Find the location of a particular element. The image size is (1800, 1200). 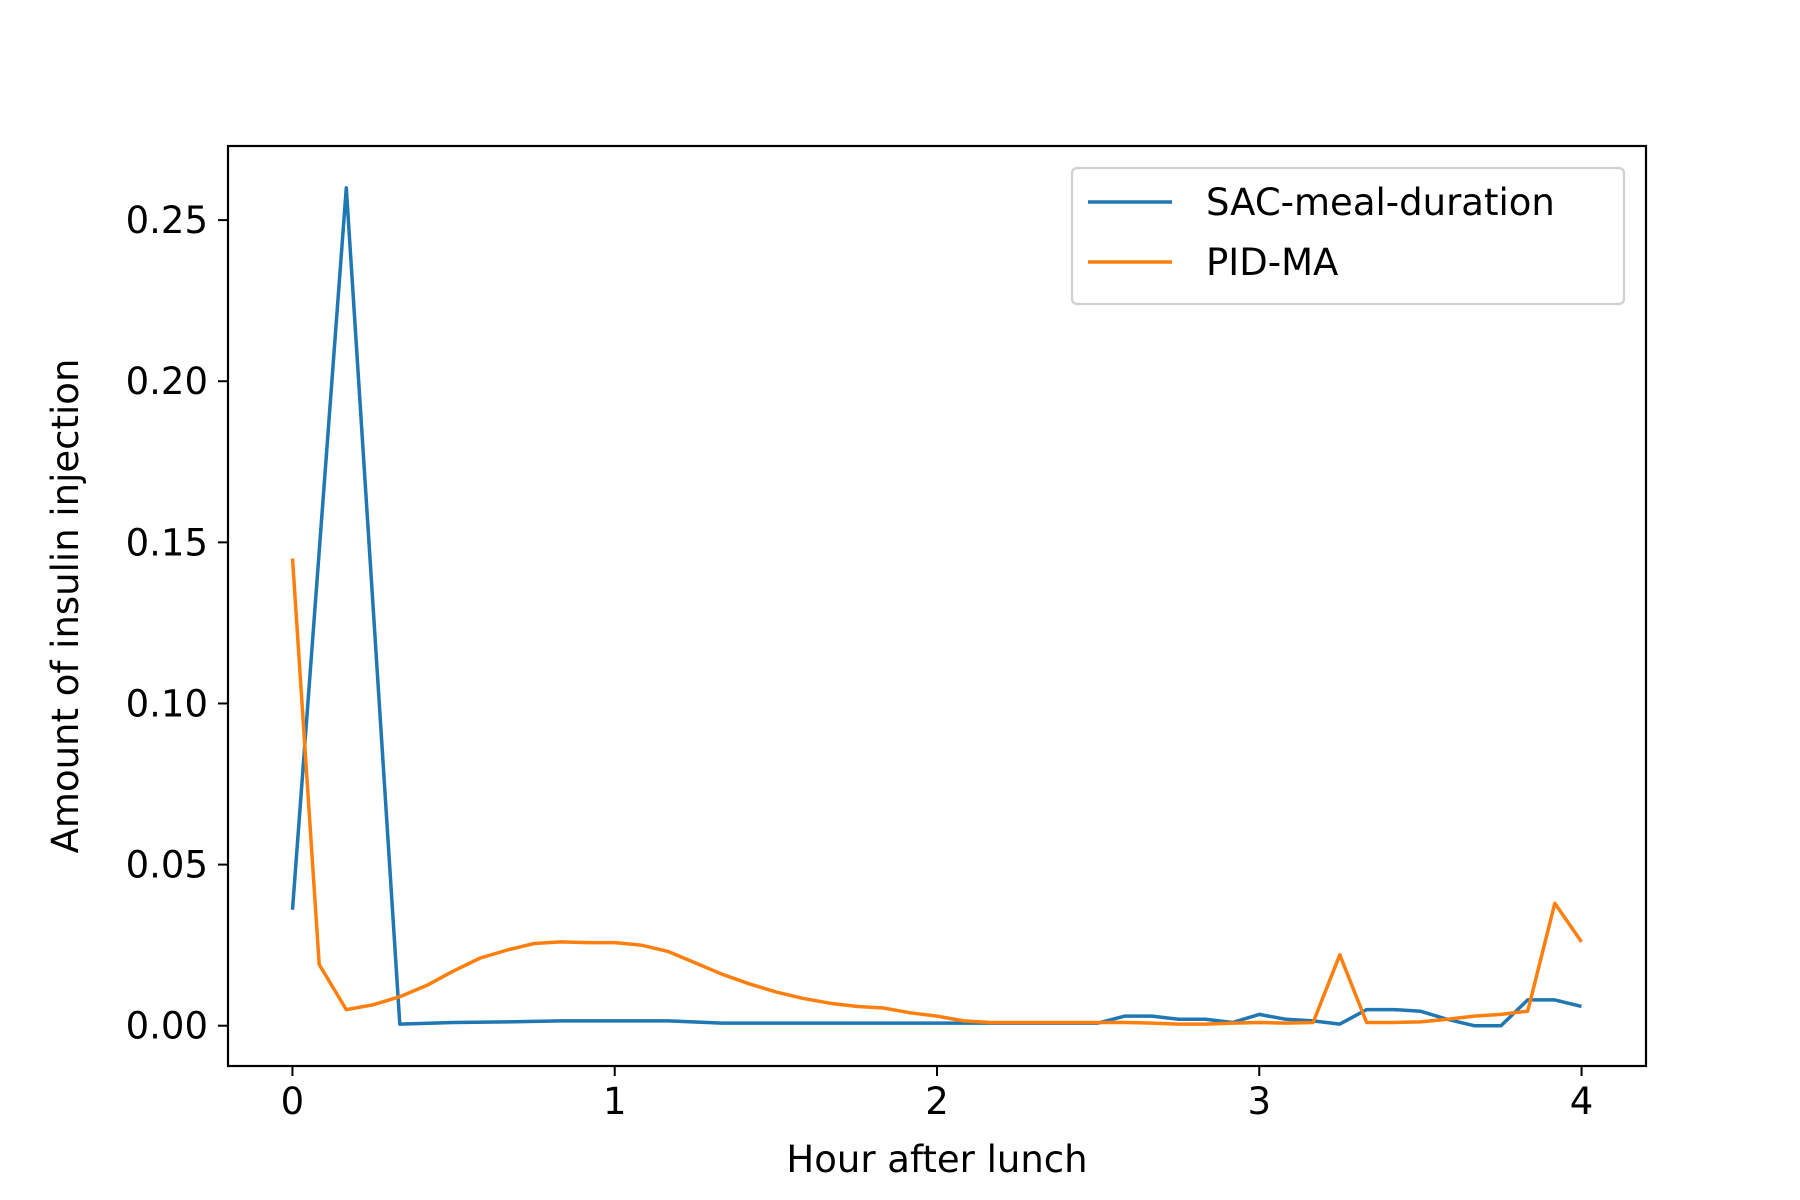

x-tick-label: 0 is located at coordinates (293, 1101).